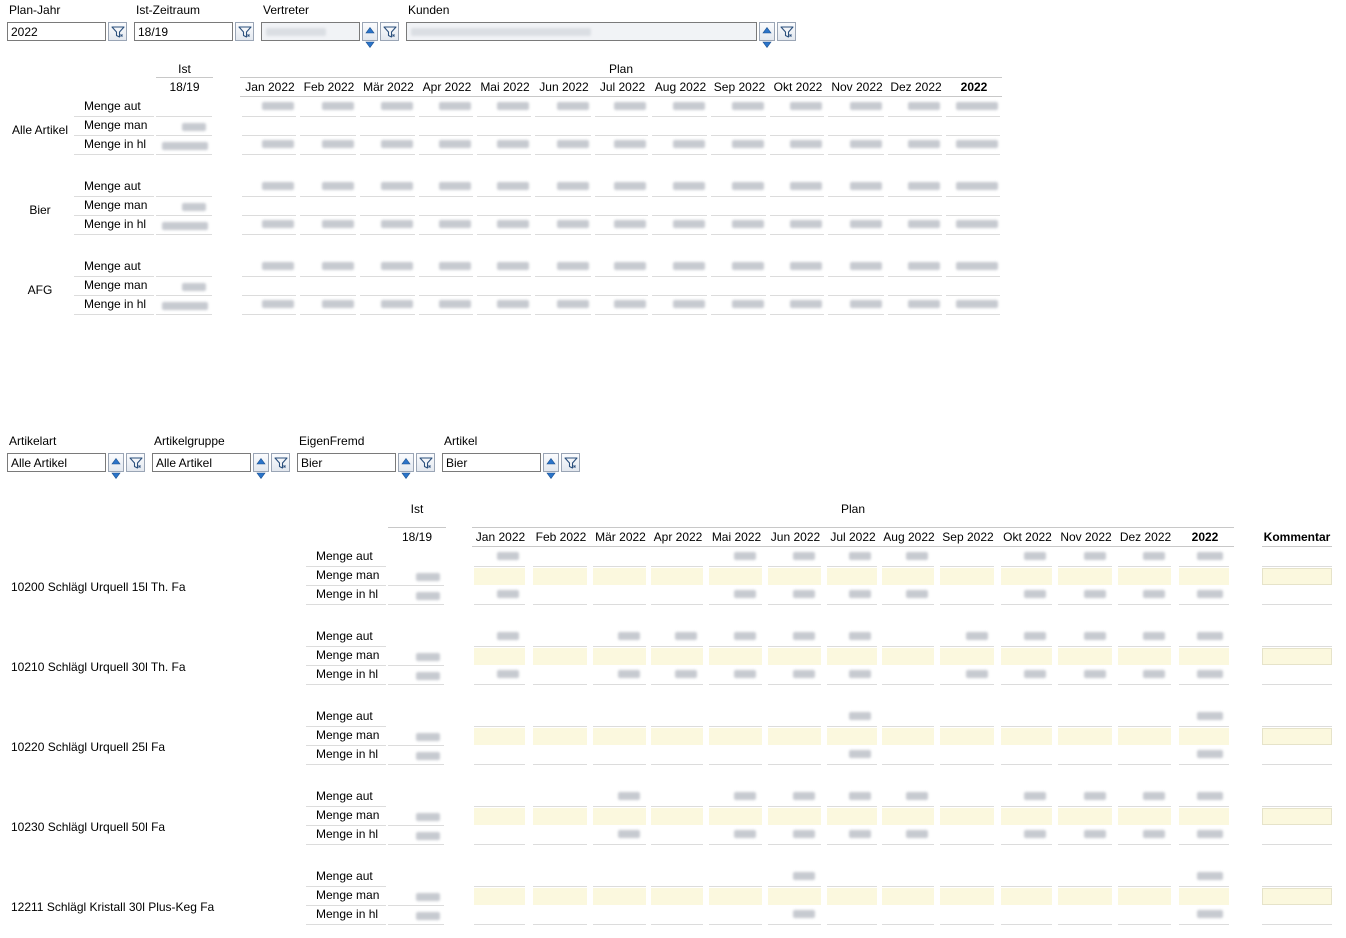  Describe the element at coordinates (56, 31) in the screenshot. I see `plan-jahr-field: 2022` at that location.